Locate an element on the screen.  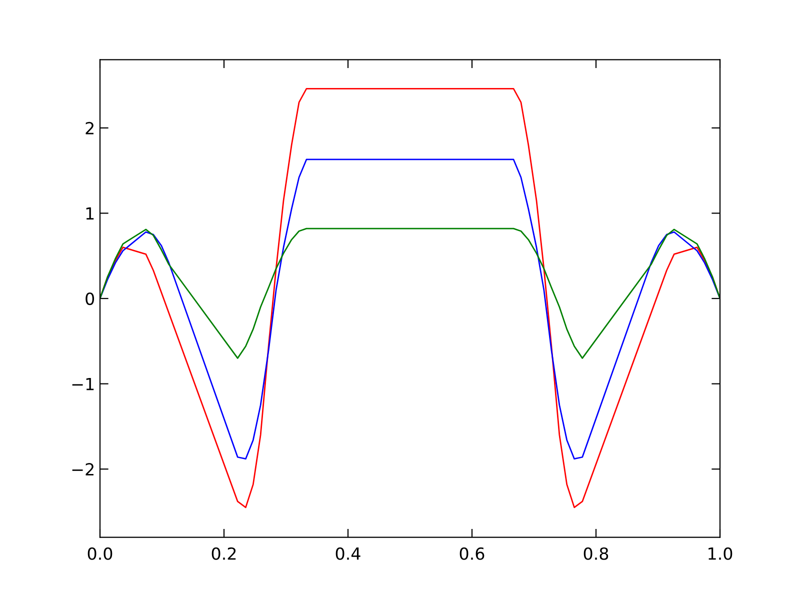
y-tick-label: −2 is located at coordinates (83, 469).